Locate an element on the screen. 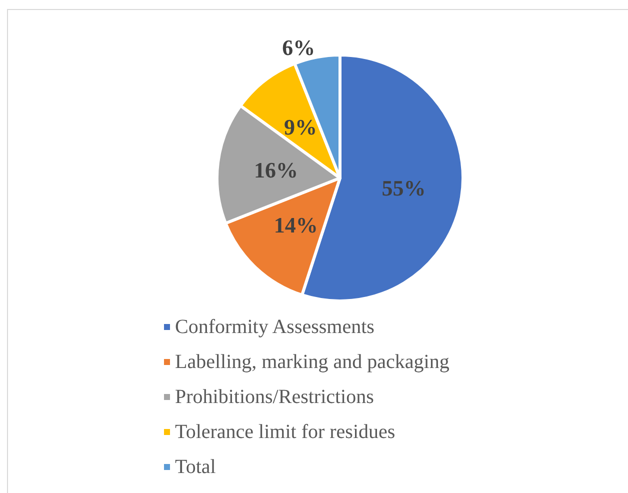 This screenshot has width=628, height=493. legend-label: Prohibitions/Restrictions is located at coordinates (274, 397).